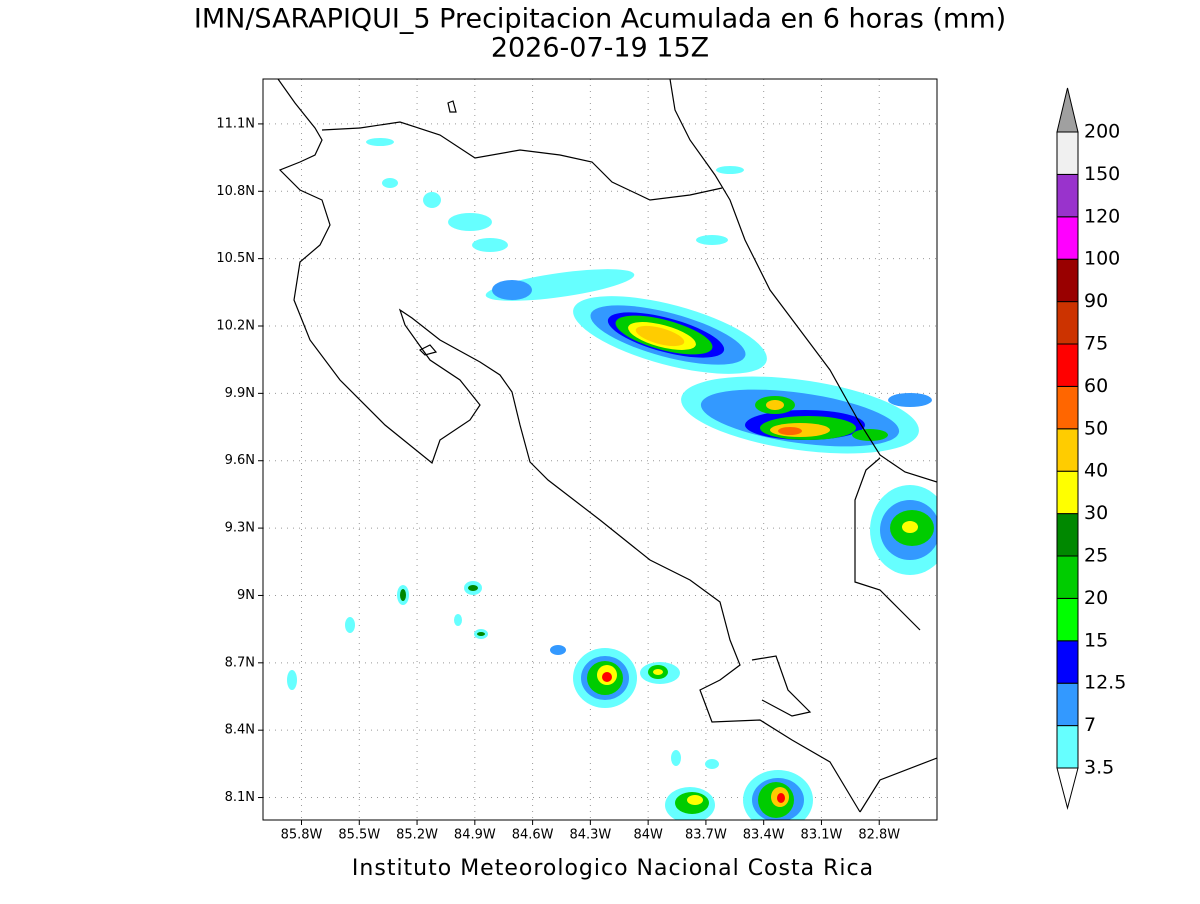  Describe the element at coordinates (1096, 556) in the screenshot. I see `colorbar-label: 25` at that location.